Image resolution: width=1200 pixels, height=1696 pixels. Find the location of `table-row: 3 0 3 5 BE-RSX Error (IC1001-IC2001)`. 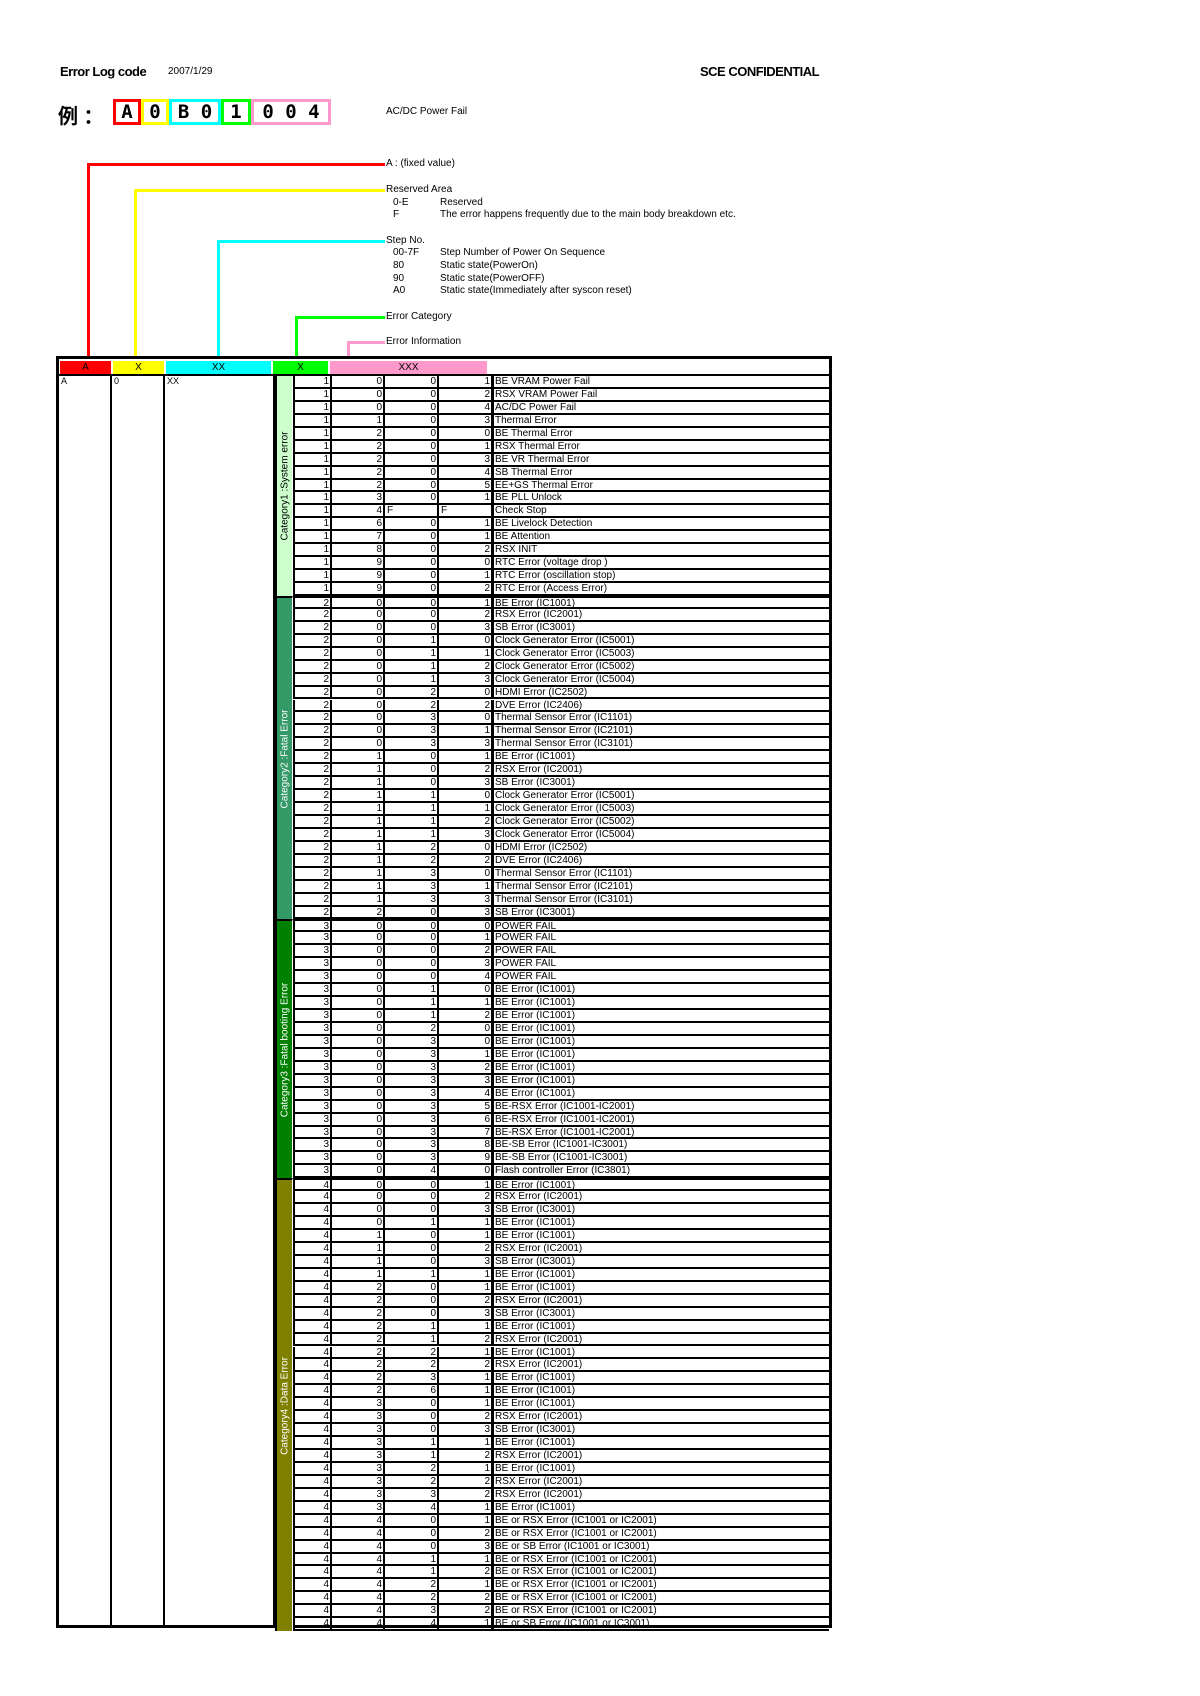

table-row: 3 0 3 5 BE-RSX Error (IC1001-IC2001) is located at coordinates (561, 1107).